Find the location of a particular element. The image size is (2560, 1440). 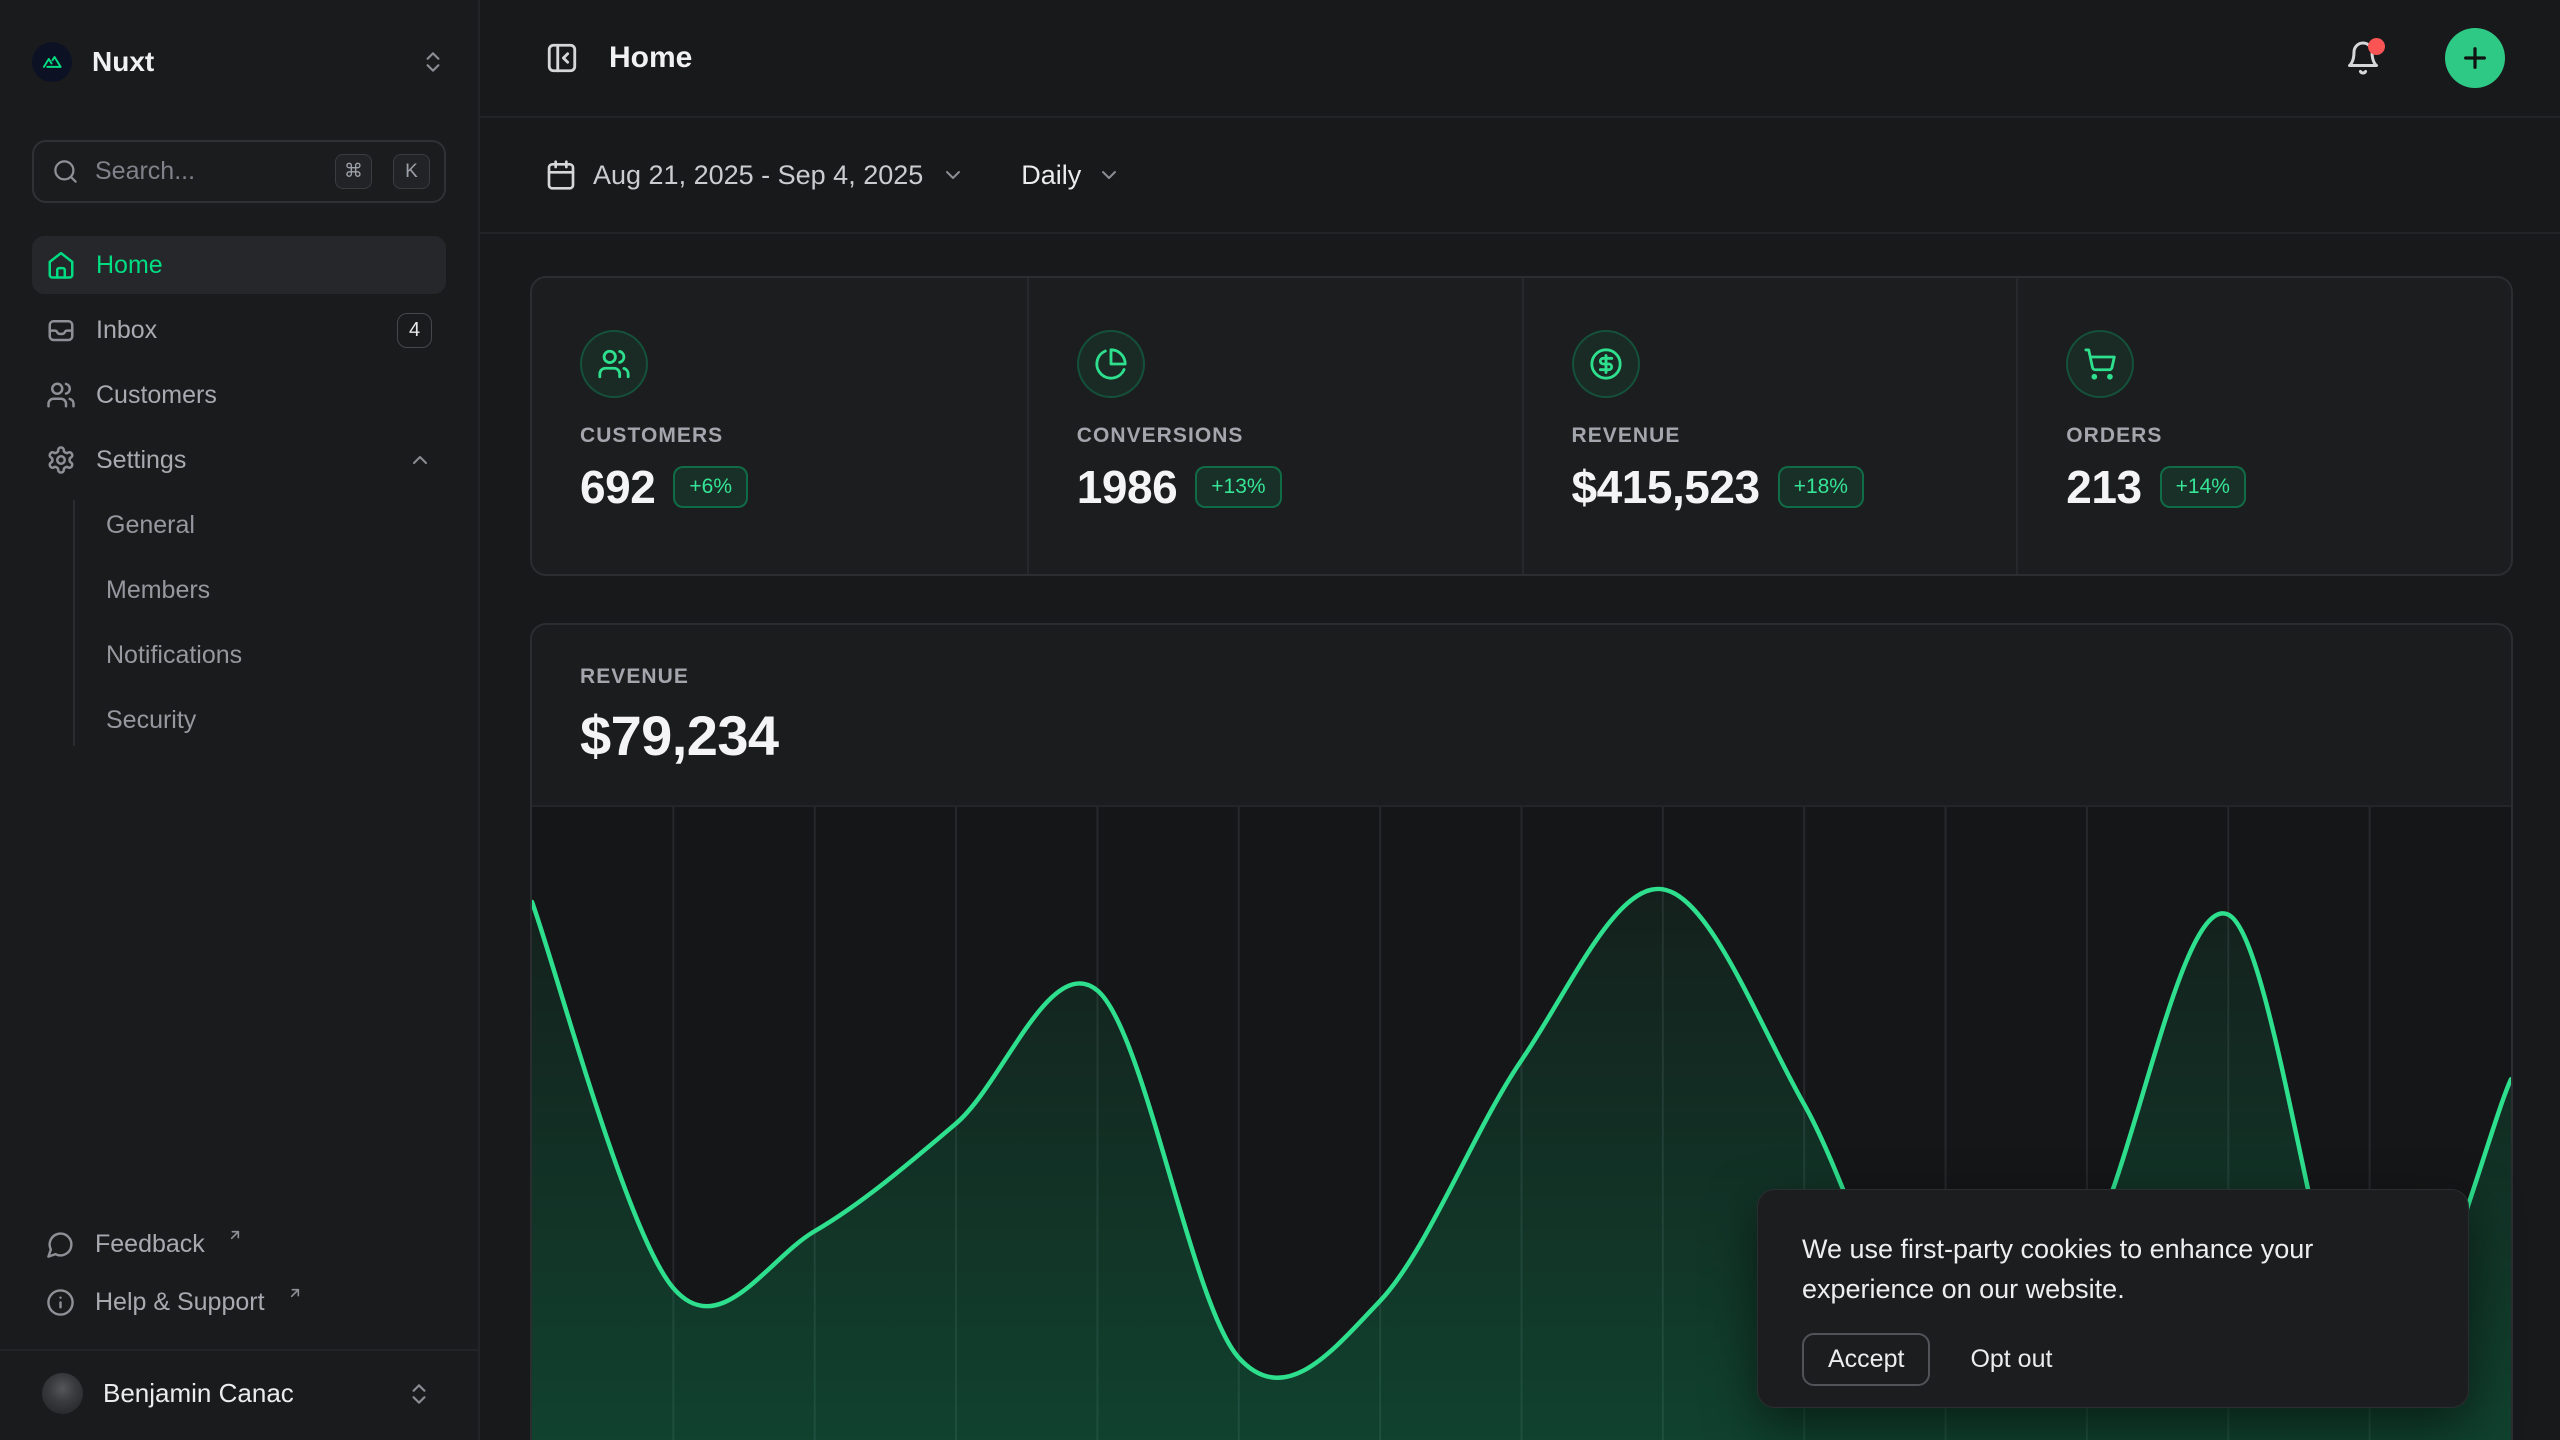

sidebar-item-label: General is located at coordinates (150, 524).